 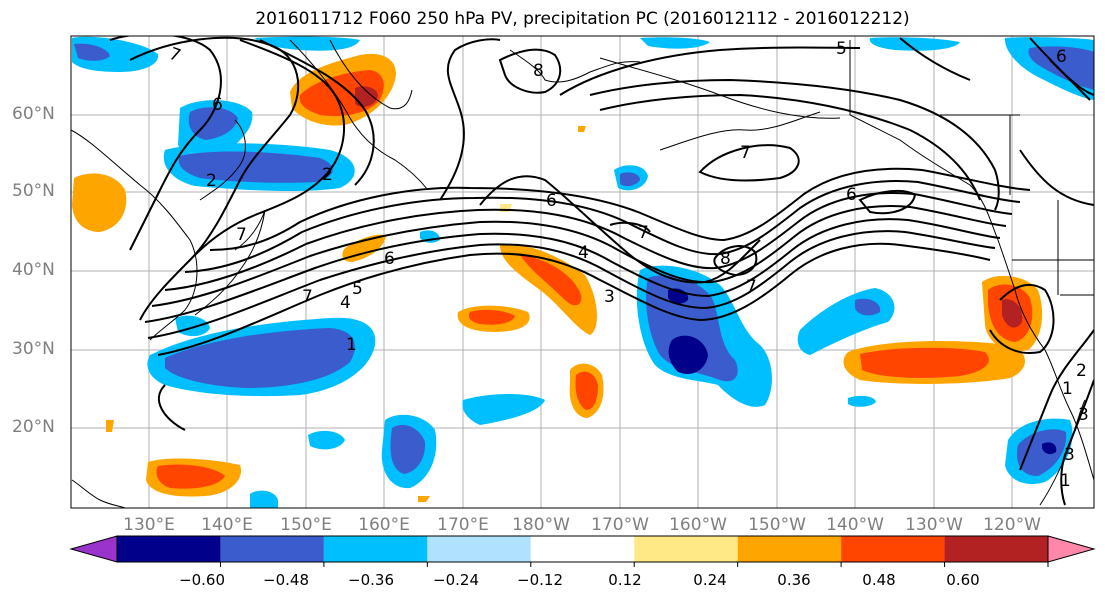 I want to click on colorbar-tick-label: 0.24, so click(x=710, y=580).